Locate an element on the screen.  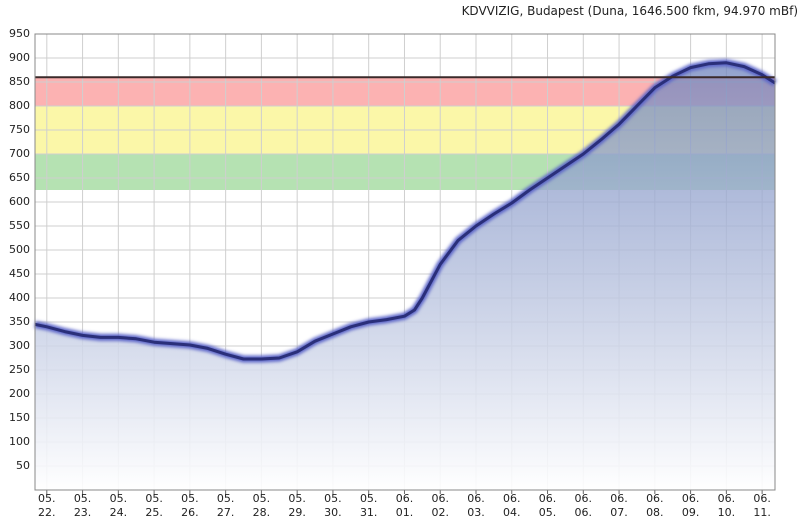
x-tick-label: 06. 02. is located at coordinates (440, 505).